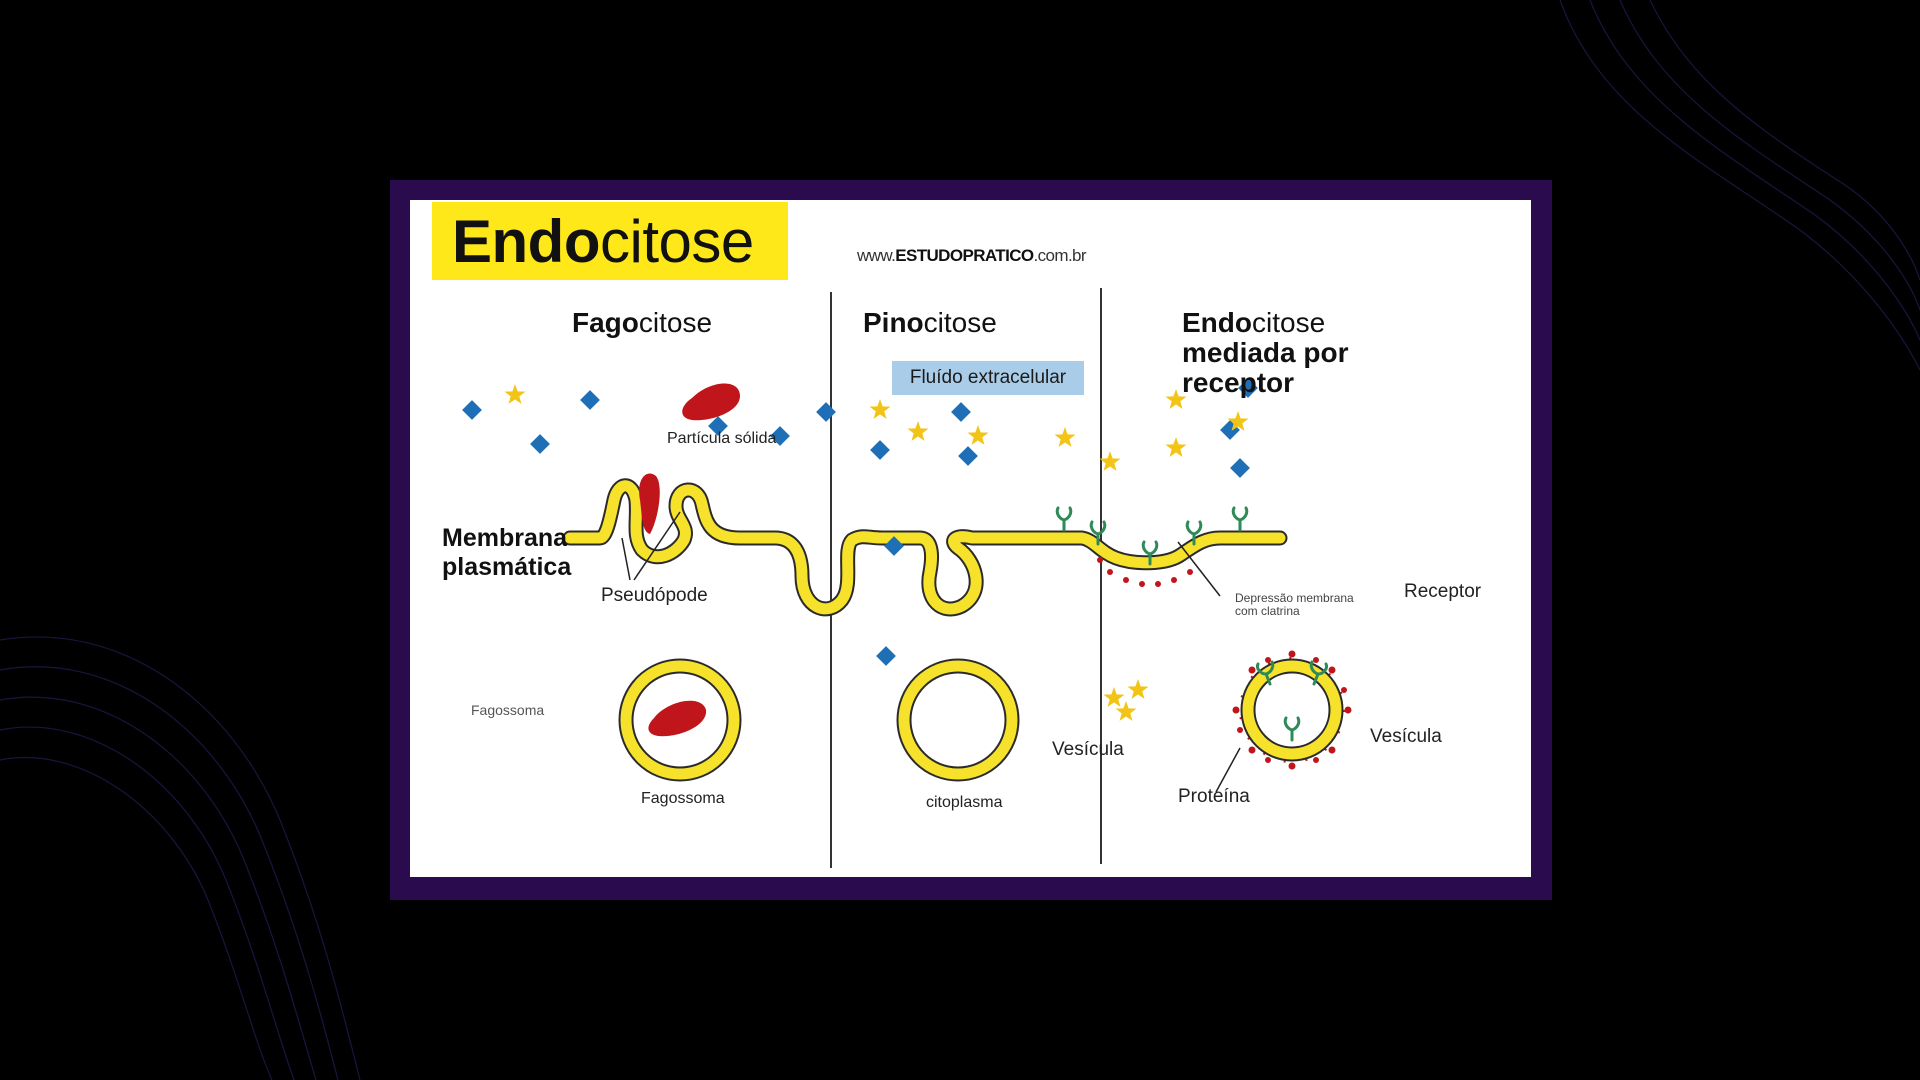 This screenshot has height=1080, width=1920. What do you see at coordinates (1265, 352) in the screenshot?
I see `section-title-receptor-mediated: Endocitose mediada por receptor` at bounding box center [1265, 352].